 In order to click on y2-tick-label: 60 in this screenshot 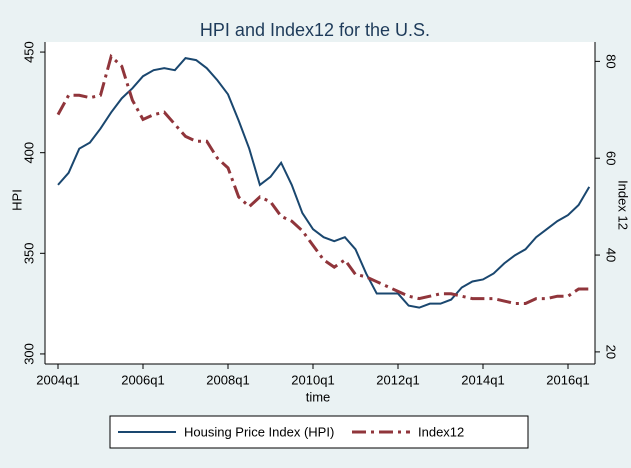, I will do `click(611, 158)`.